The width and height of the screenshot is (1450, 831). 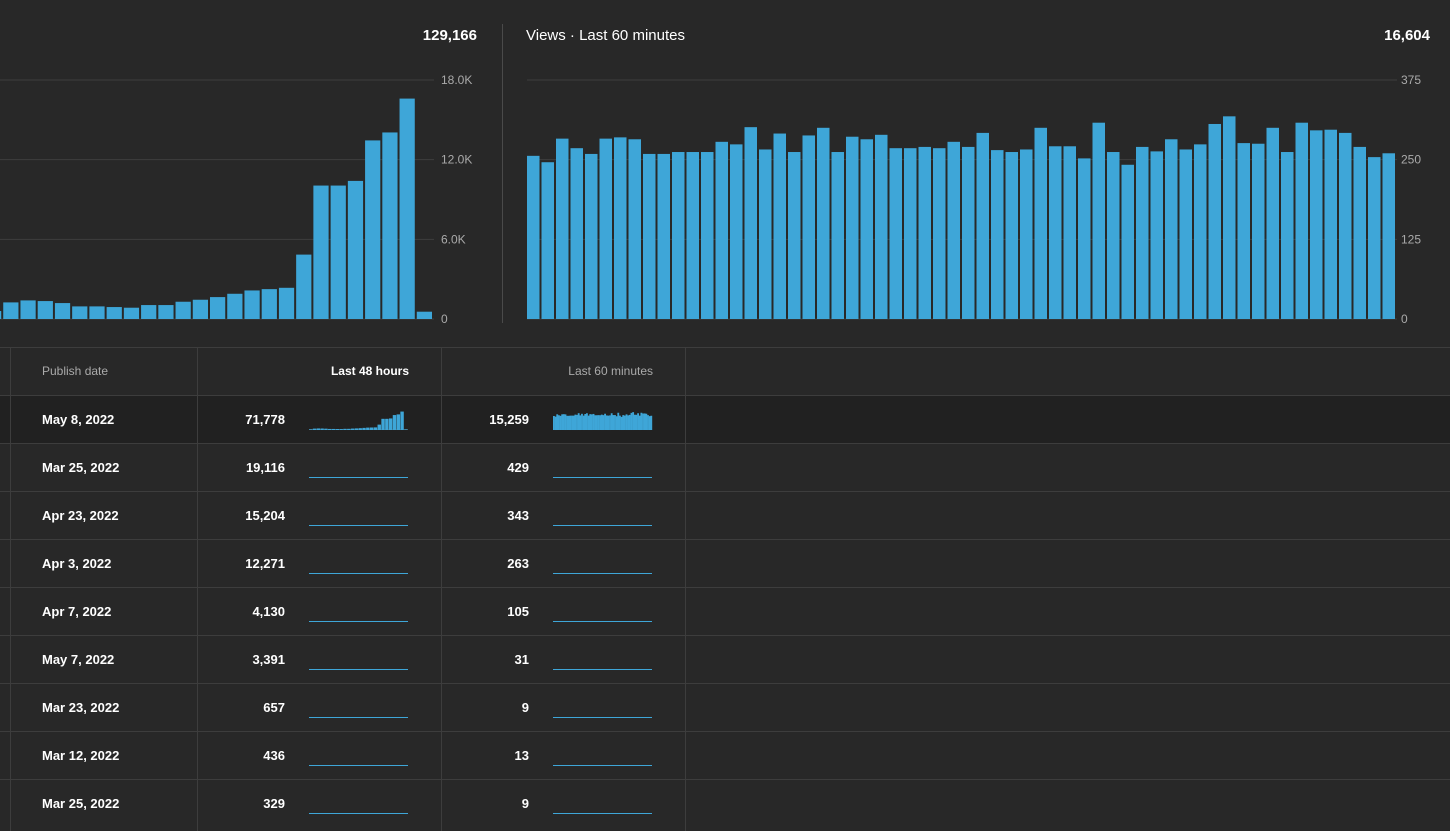 I want to click on table-row: May 7, 2022 3,391 31, so click(x=725, y=659).